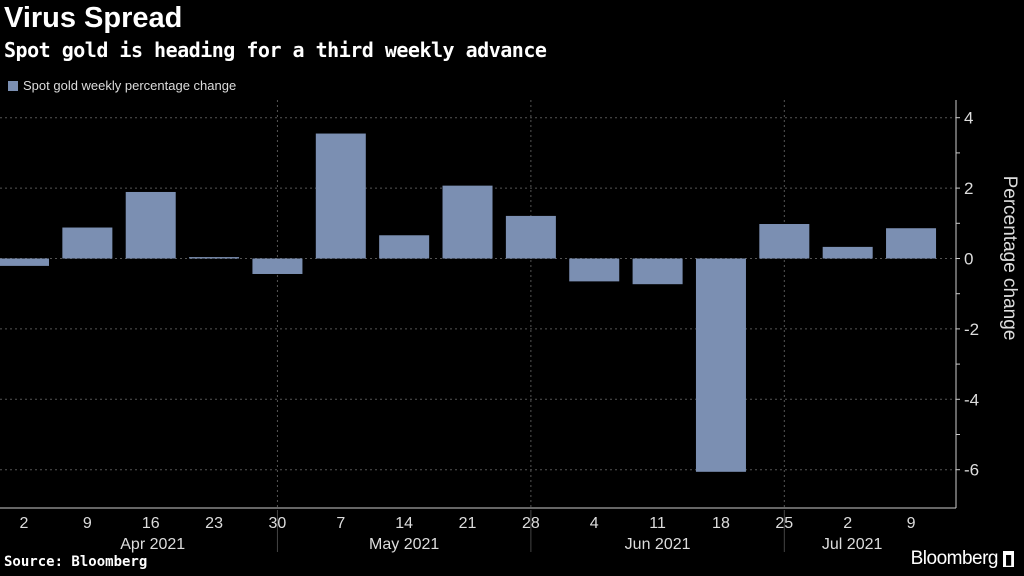  What do you see at coordinates (152, 544) in the screenshot?
I see `month-label: Apr 2021` at bounding box center [152, 544].